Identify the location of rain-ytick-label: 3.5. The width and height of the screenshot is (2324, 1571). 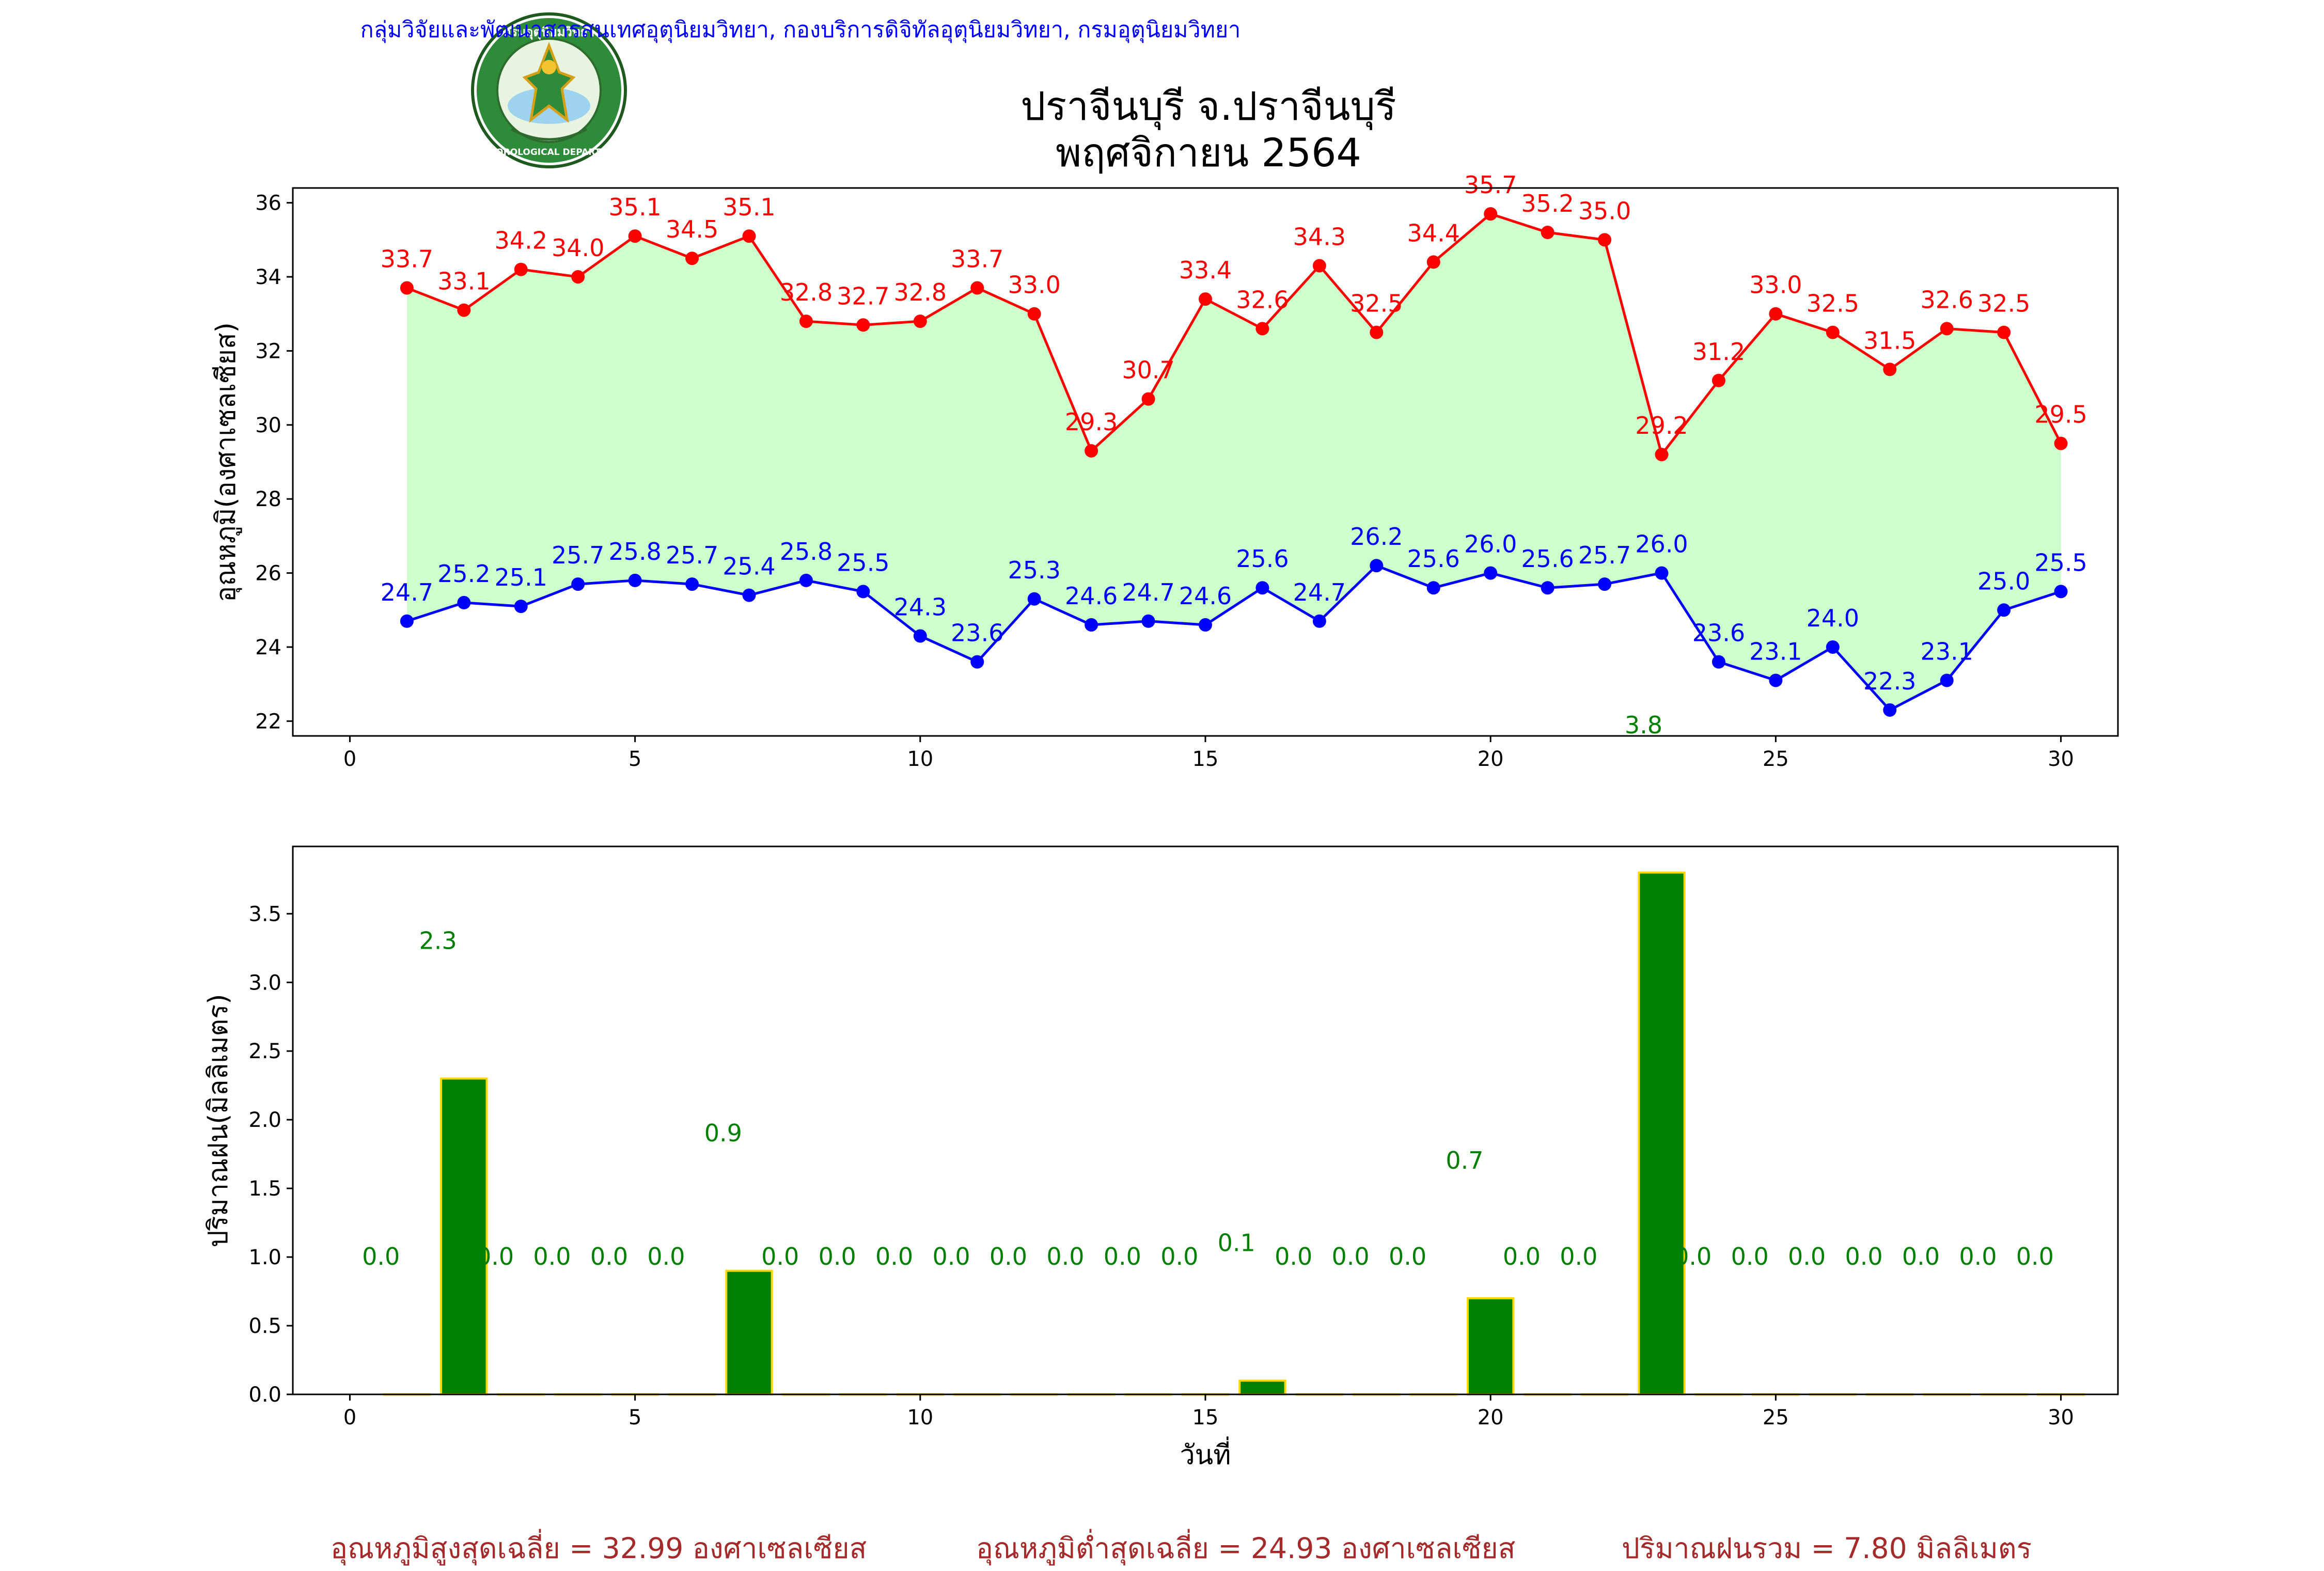
(265, 914).